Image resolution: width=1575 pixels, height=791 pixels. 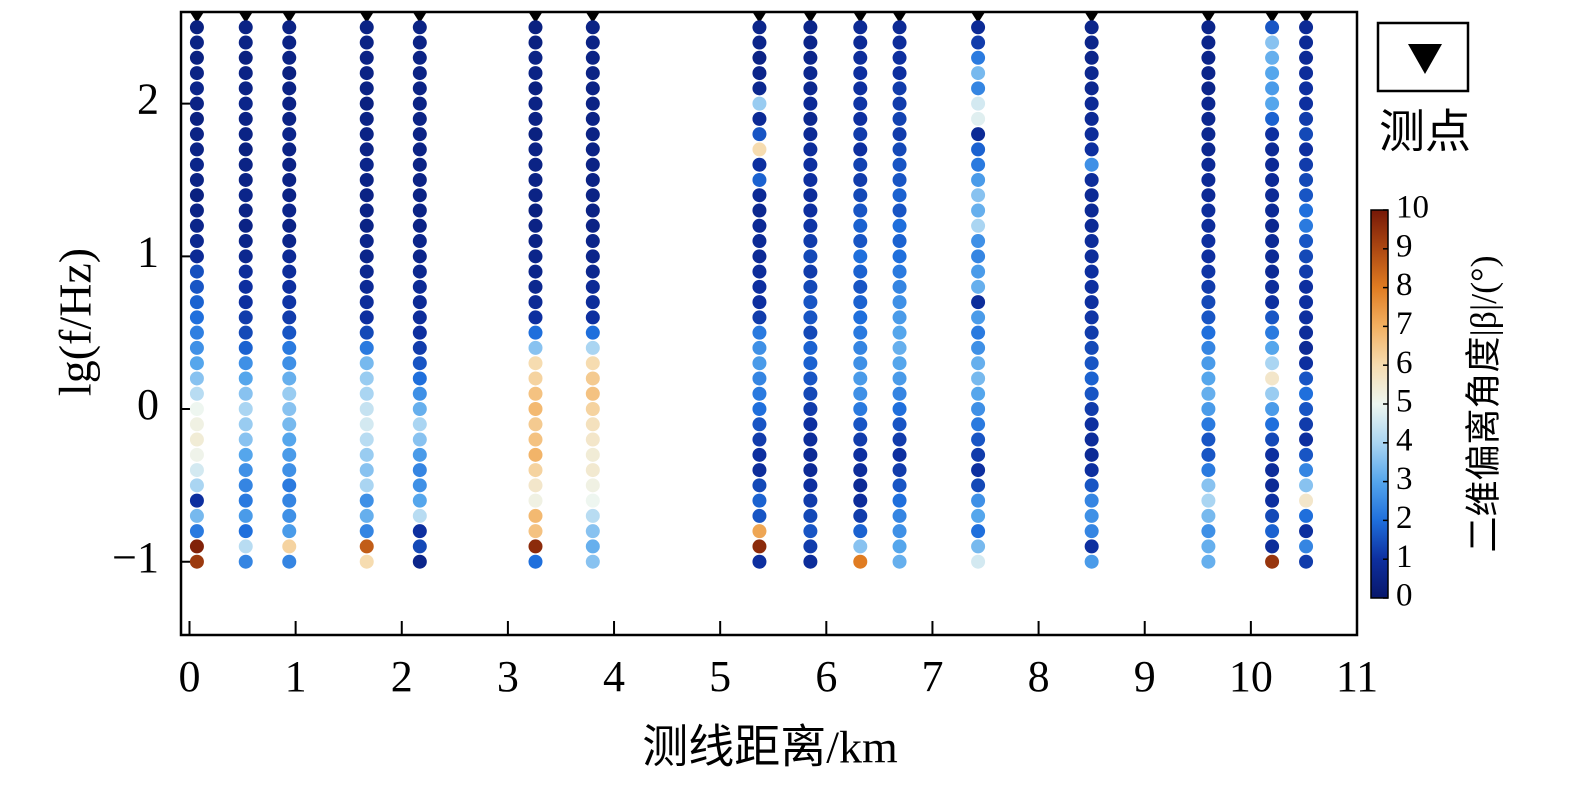 I want to click on colorbar-tick-label: 5, so click(x=1404, y=402).